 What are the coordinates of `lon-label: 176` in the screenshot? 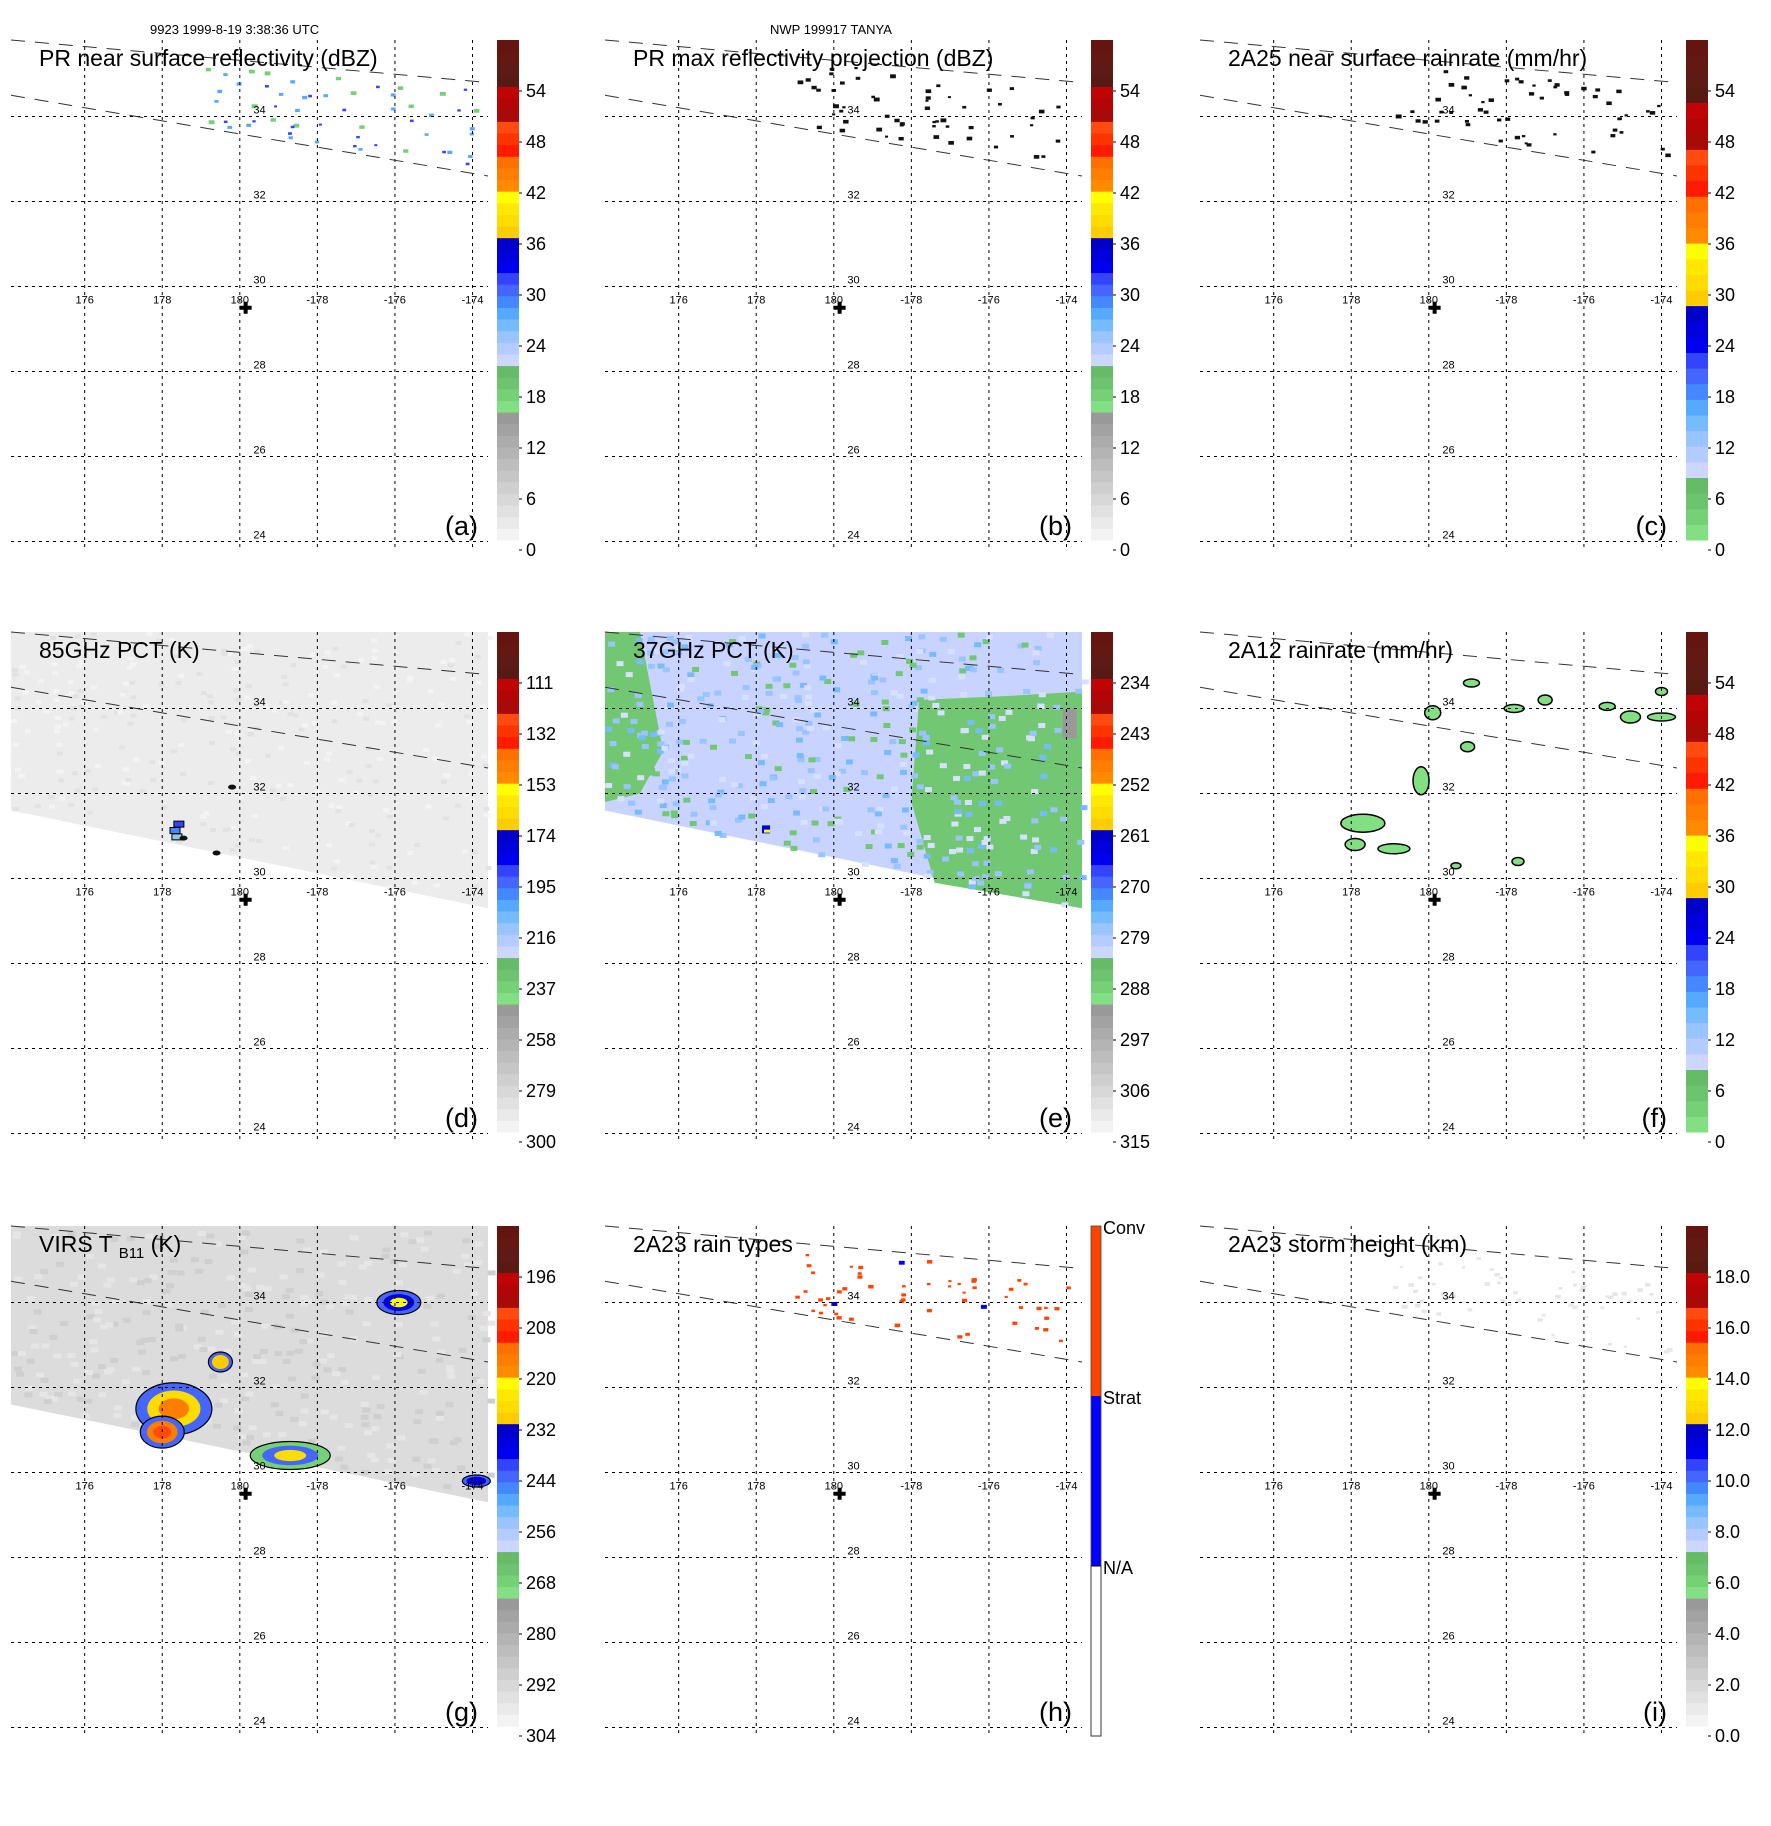 It's located at (1274, 1487).